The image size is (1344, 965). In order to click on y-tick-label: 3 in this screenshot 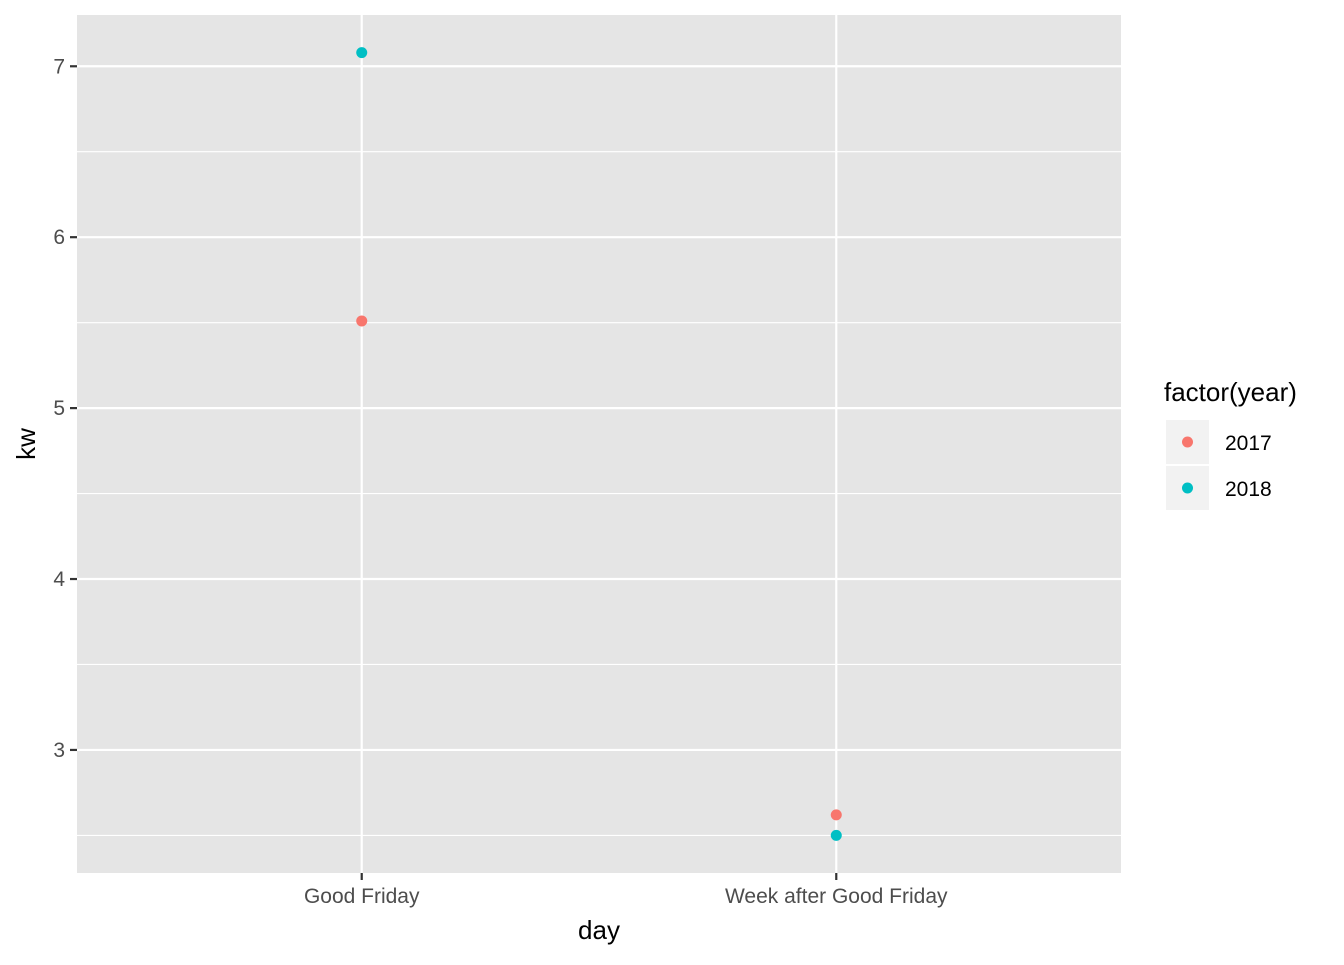, I will do `click(59, 750)`.